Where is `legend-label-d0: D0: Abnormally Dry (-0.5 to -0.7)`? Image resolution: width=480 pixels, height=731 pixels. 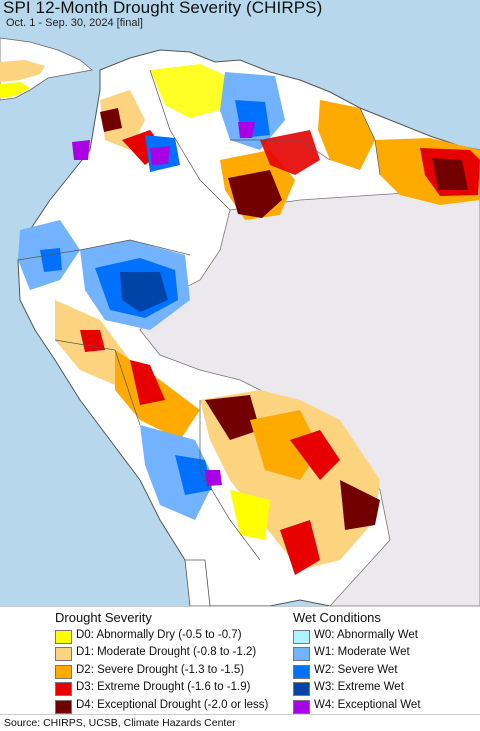 legend-label-d0: D0: Abnormally Dry (-0.5 to -0.7) is located at coordinates (159, 635).